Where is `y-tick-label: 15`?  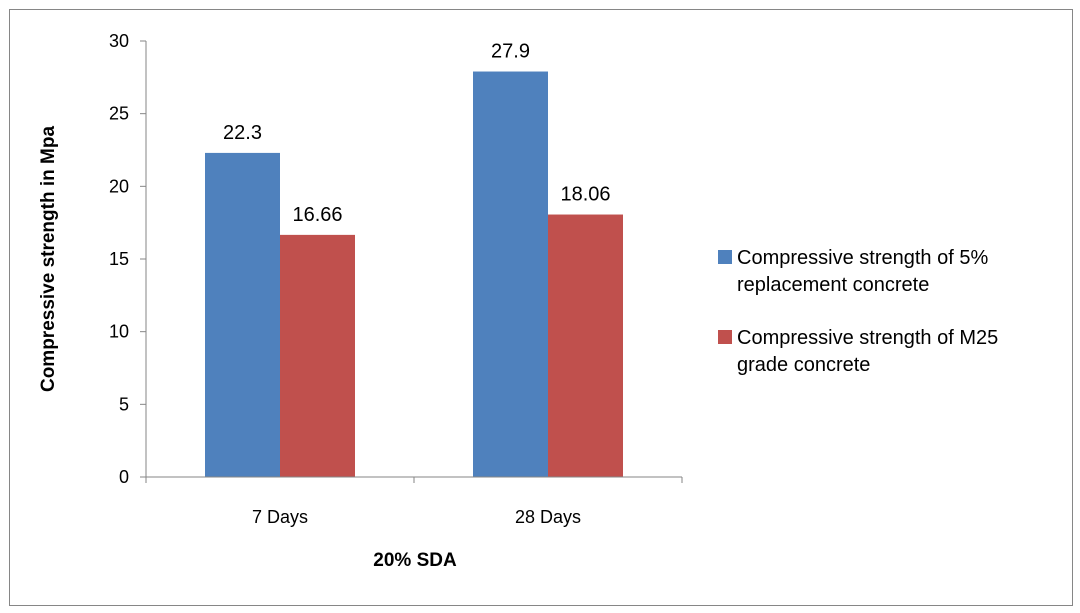
y-tick-label: 15 is located at coordinates (119, 259).